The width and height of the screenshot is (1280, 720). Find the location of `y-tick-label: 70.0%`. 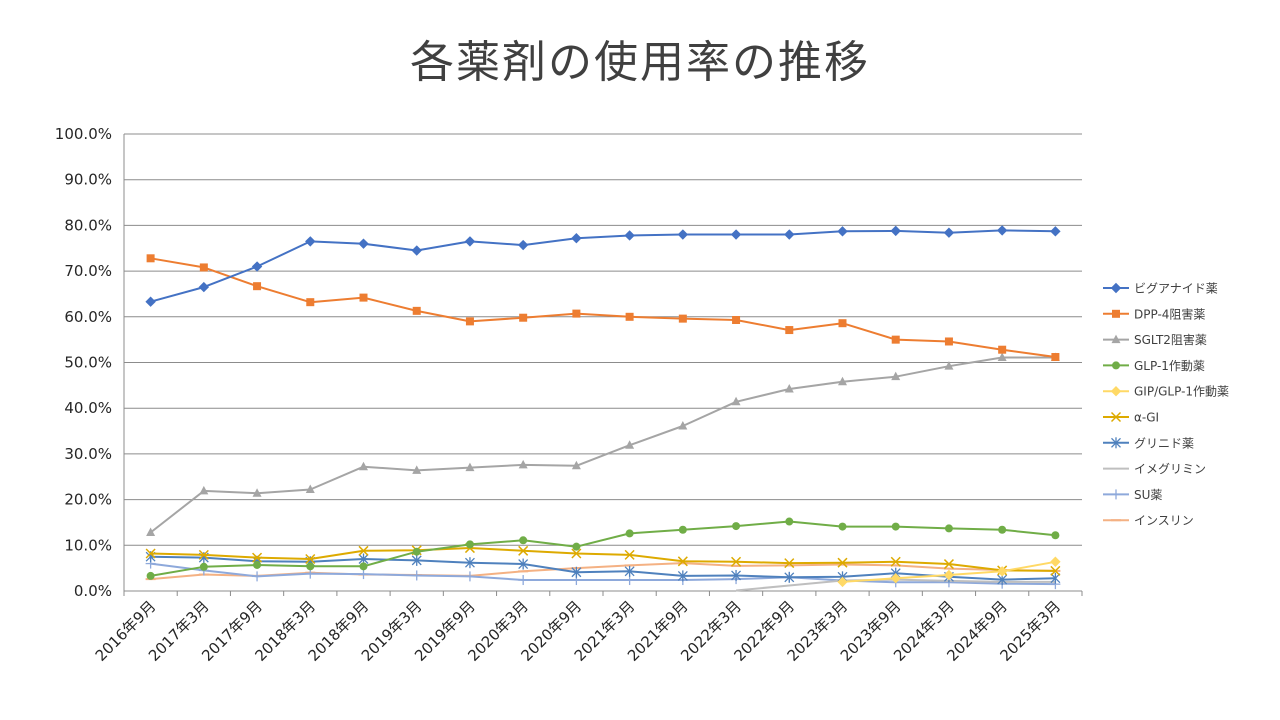

y-tick-label: 70.0% is located at coordinates (88, 271).